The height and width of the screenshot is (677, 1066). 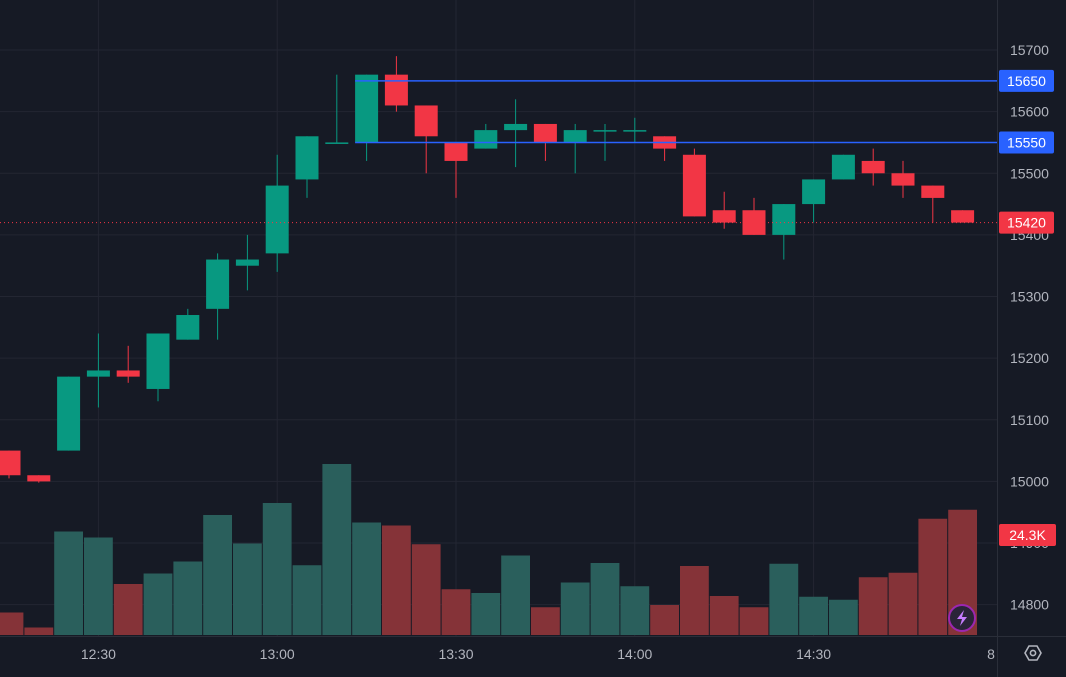 I want to click on price-tick-label: 14800, so click(x=1029, y=605).